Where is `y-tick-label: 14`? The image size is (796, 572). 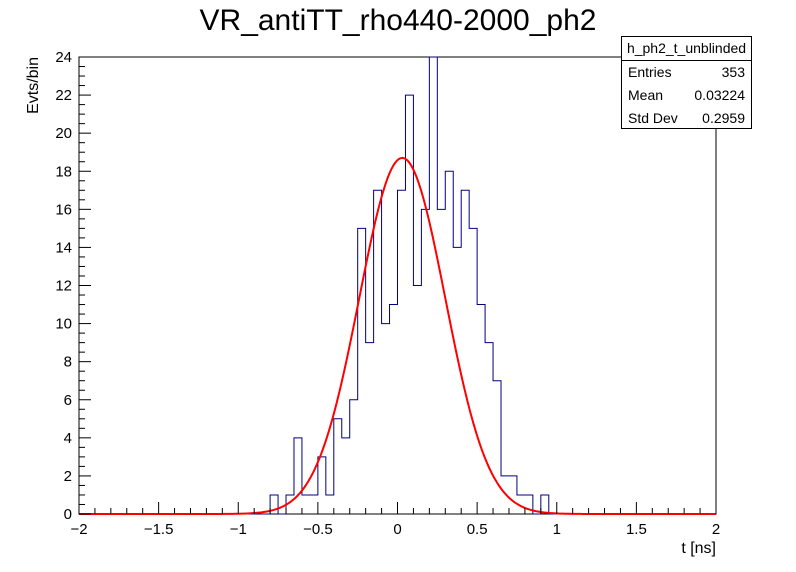 y-tick-label: 14 is located at coordinates (63, 247).